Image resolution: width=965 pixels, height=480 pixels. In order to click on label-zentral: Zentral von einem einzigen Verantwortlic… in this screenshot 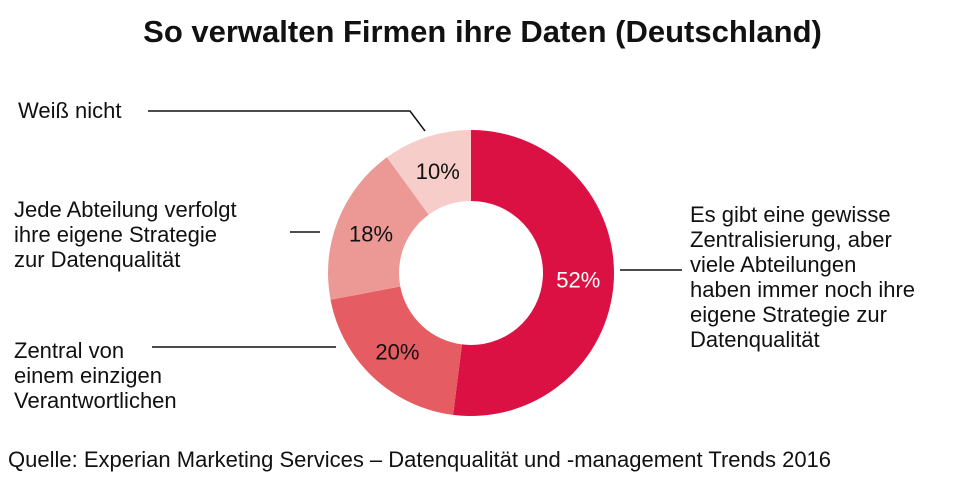, I will do `click(95, 375)`.